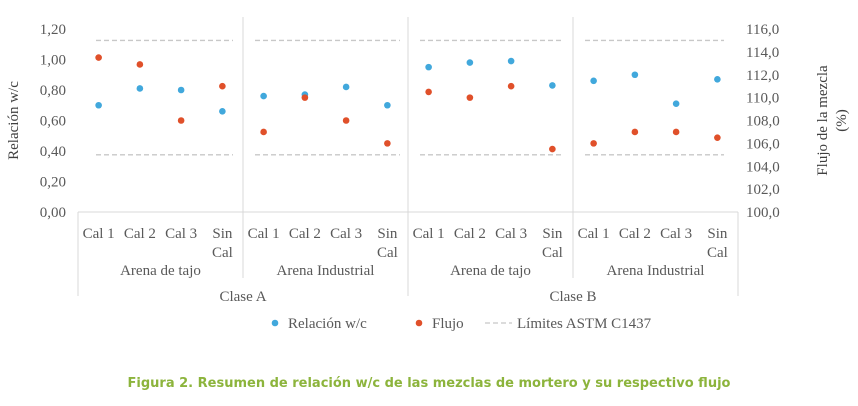 This screenshot has width=858, height=406. I want to click on left-axis-title: Relación w/c, so click(14, 120).